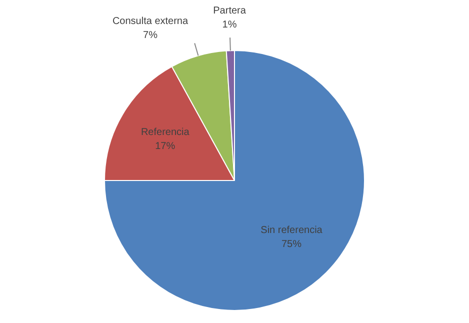 This screenshot has height=323, width=469. What do you see at coordinates (150, 21) in the screenshot?
I see `slice-label: Consulta externa` at bounding box center [150, 21].